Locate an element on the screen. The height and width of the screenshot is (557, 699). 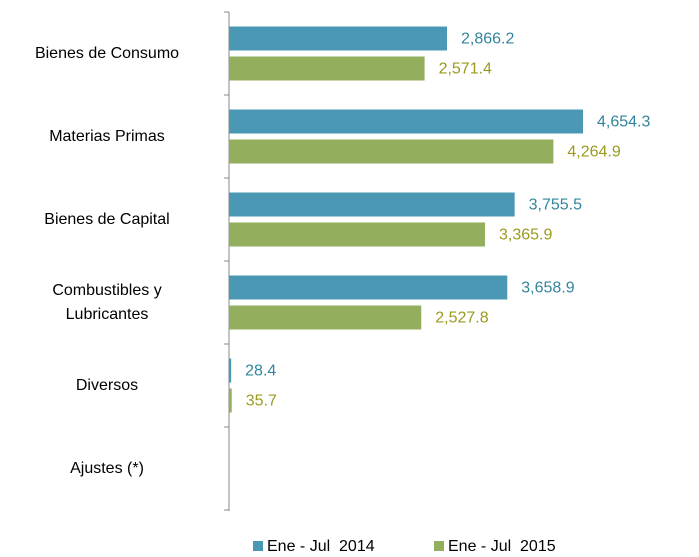
category-label: Combustibles y Lubricantes is located at coordinates (107, 302).